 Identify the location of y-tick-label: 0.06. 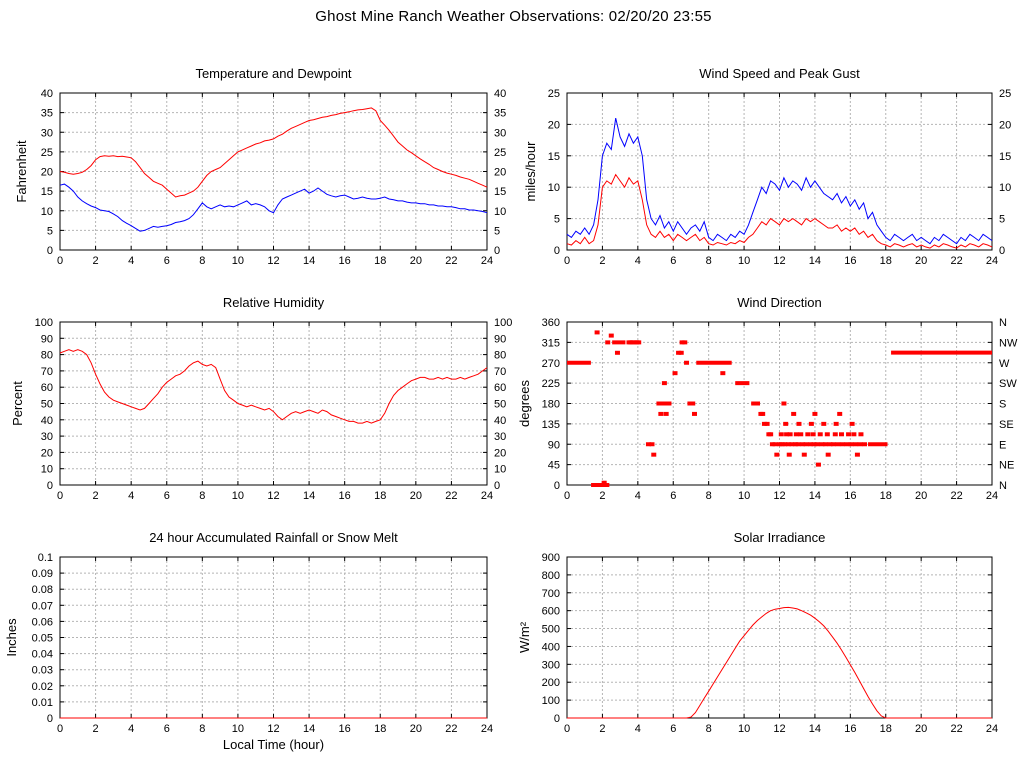
(42, 622).